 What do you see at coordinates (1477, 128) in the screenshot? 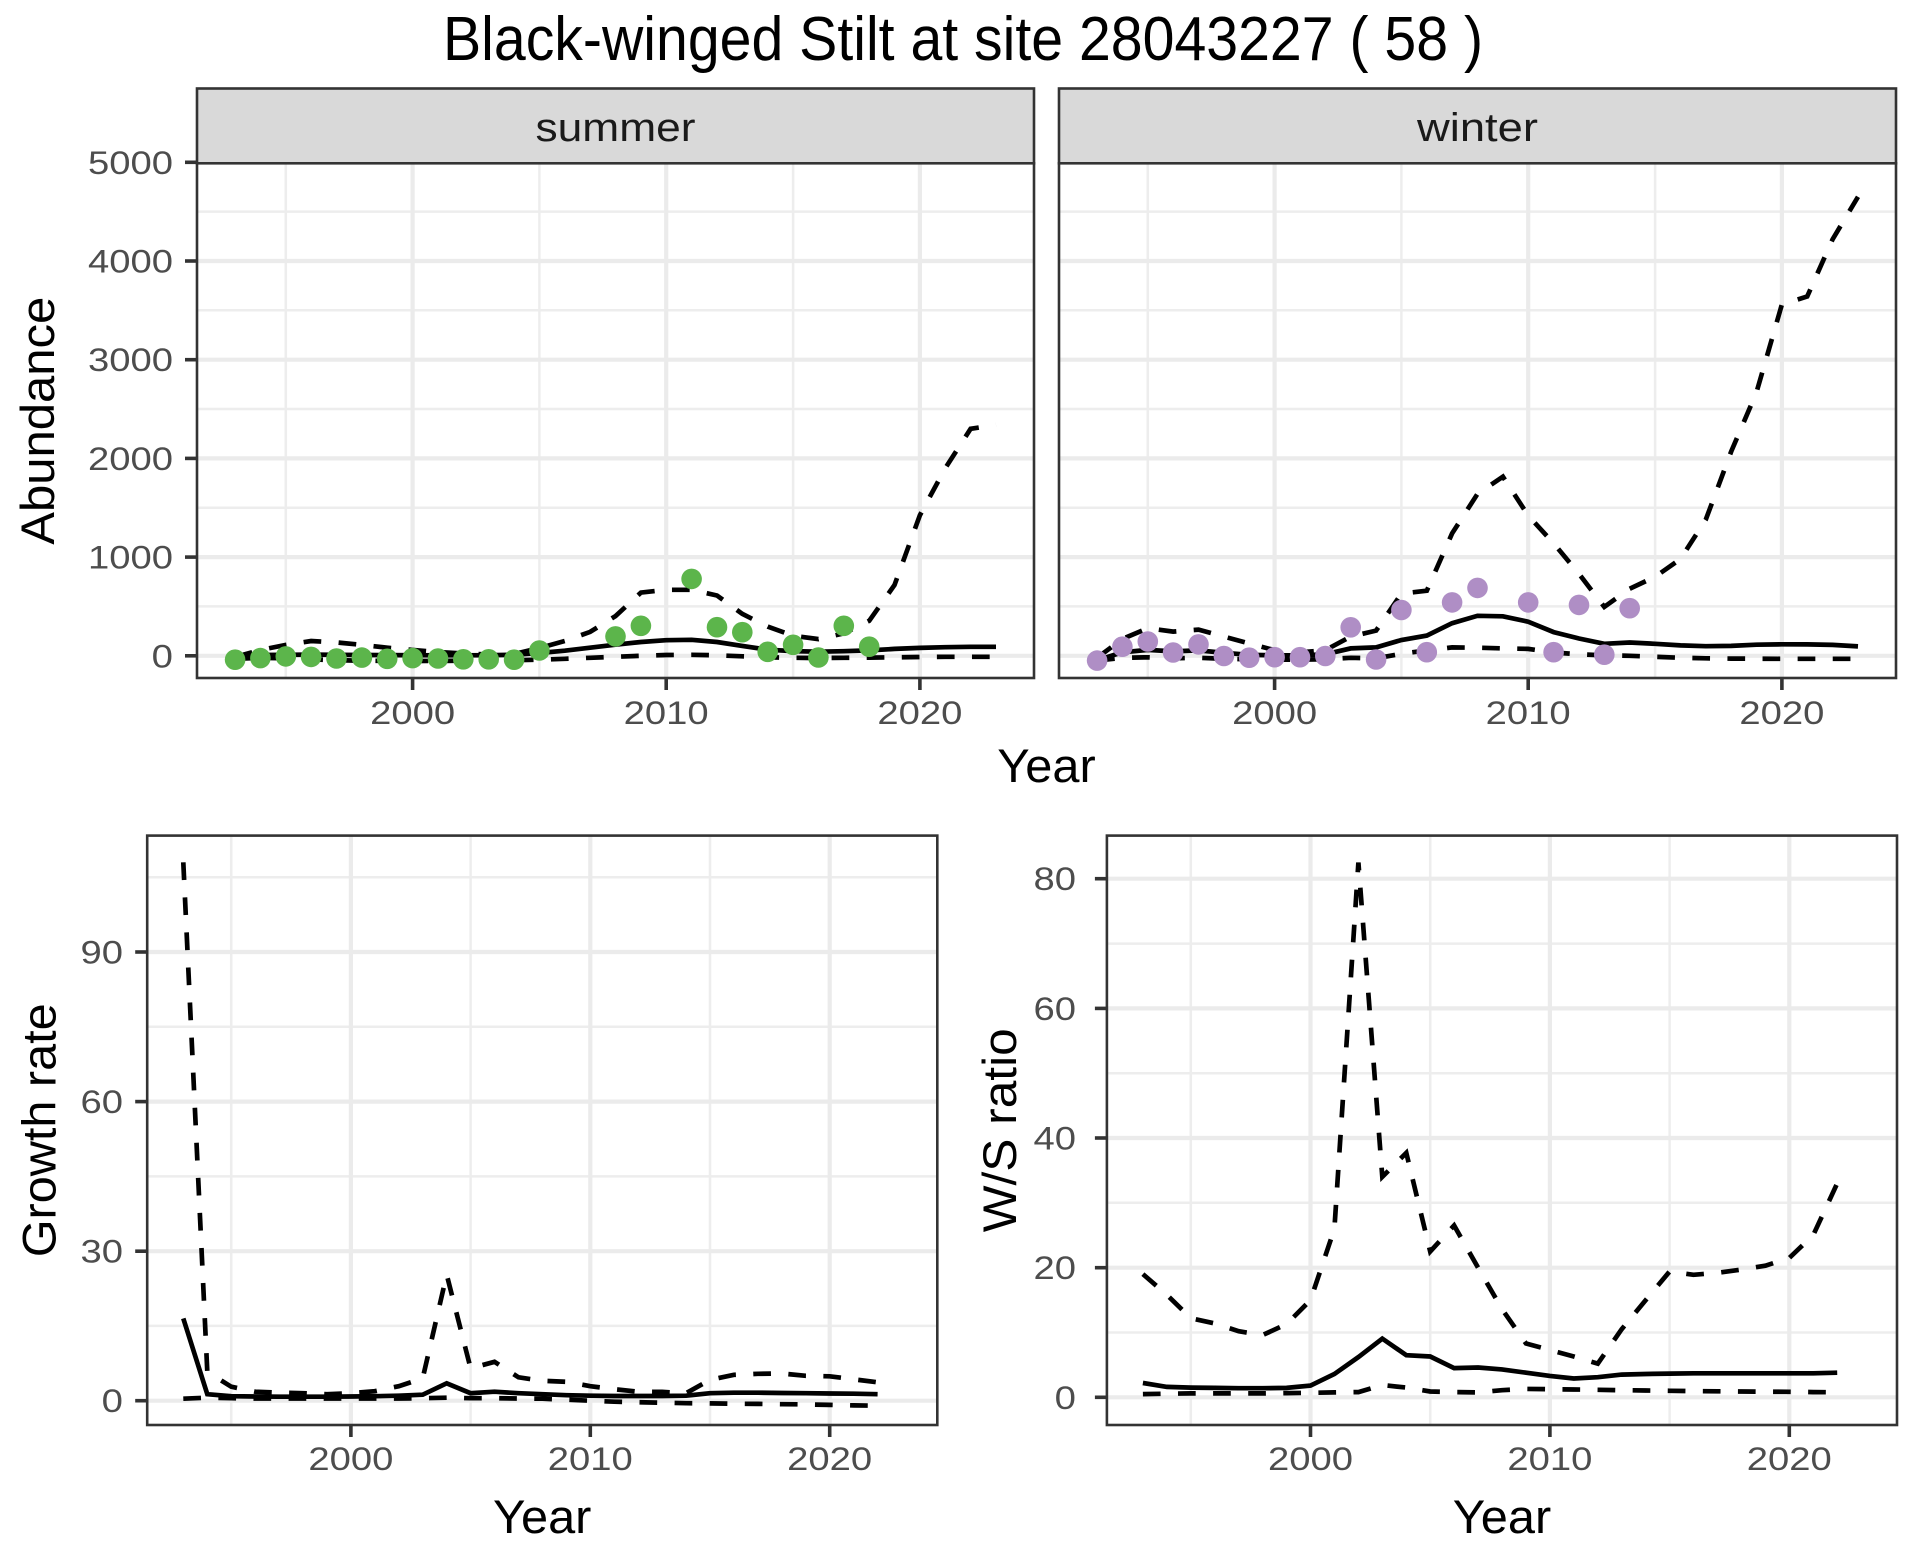
I see `svg-text: winter` at bounding box center [1477, 128].